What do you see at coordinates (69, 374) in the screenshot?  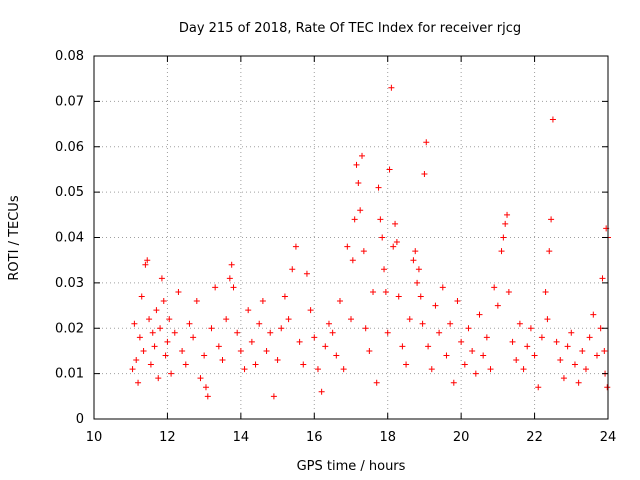 I see `y-tick-label: 0.01` at bounding box center [69, 374].